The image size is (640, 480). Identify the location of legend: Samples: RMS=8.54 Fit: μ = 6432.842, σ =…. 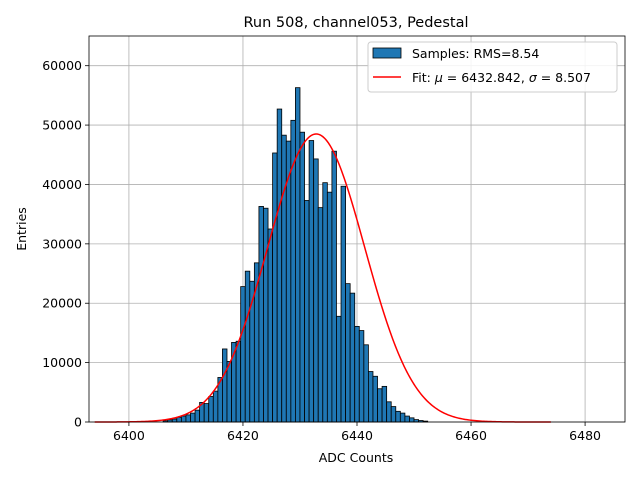
(492, 67).